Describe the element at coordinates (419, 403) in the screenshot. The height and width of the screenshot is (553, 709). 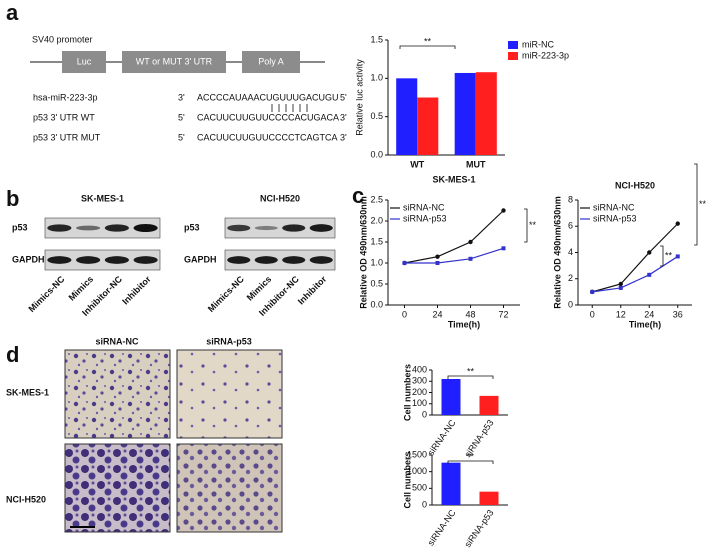
I see `y-tick-label: 100` at that location.